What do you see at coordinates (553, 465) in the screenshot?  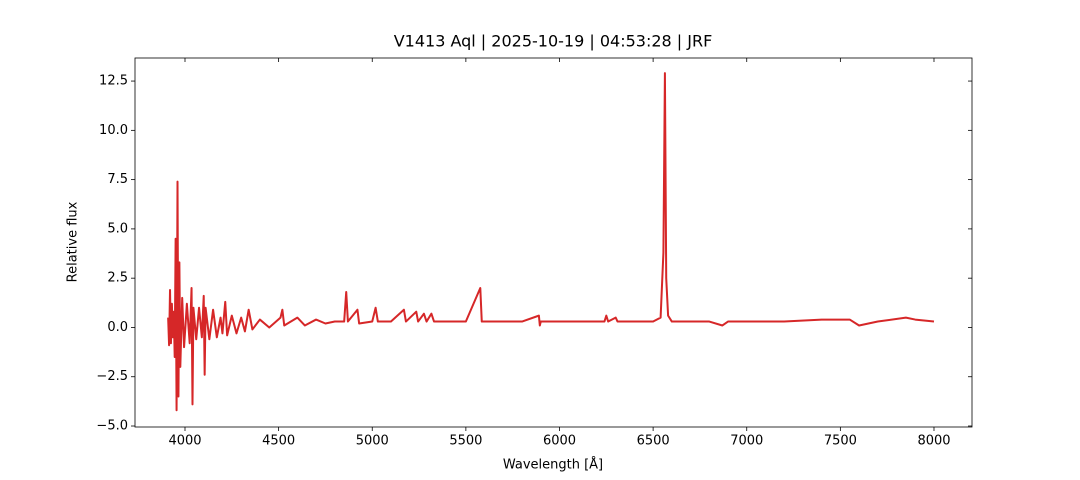 I see `x-axis-label: Wavelength [Å]` at bounding box center [553, 465].